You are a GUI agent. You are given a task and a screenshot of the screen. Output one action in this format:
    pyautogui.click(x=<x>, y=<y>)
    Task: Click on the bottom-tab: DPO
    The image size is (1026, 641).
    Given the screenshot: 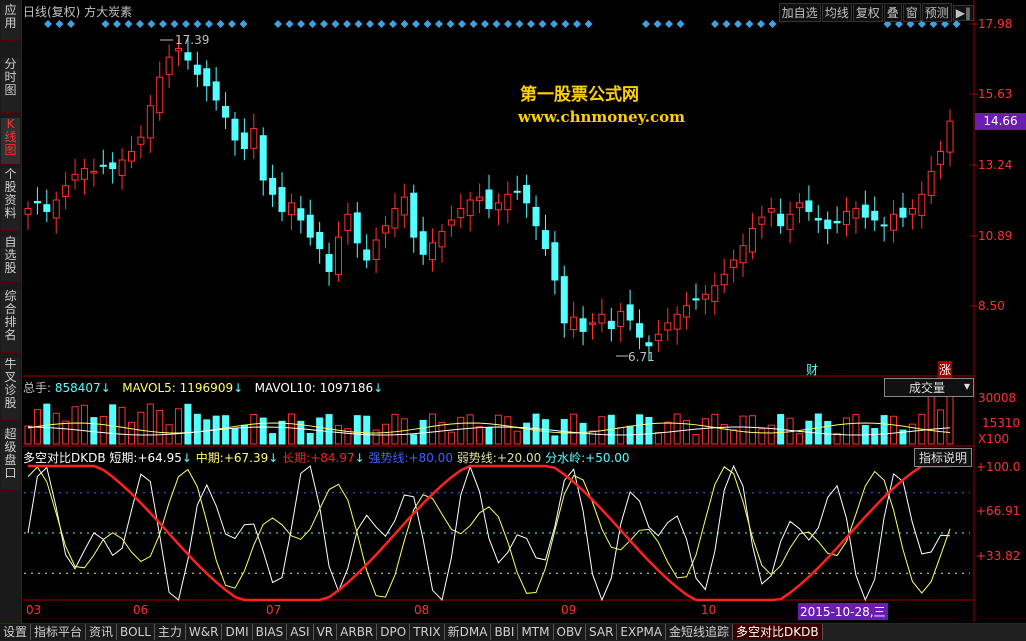 What is the action you would take?
    pyautogui.click(x=394, y=632)
    